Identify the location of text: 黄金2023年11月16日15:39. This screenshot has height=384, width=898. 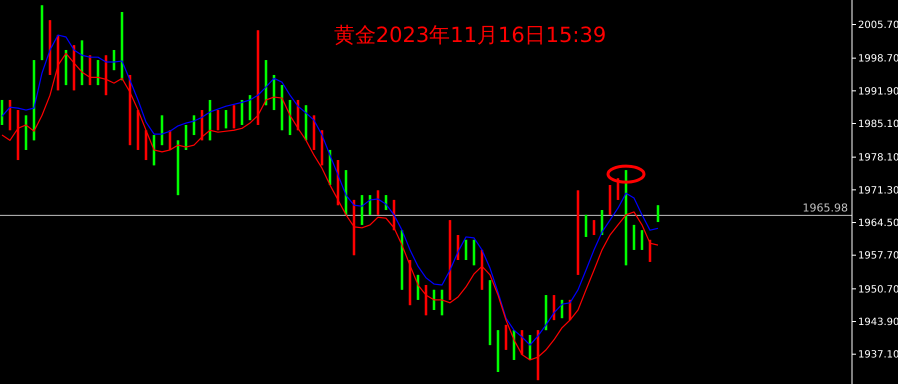
(470, 35).